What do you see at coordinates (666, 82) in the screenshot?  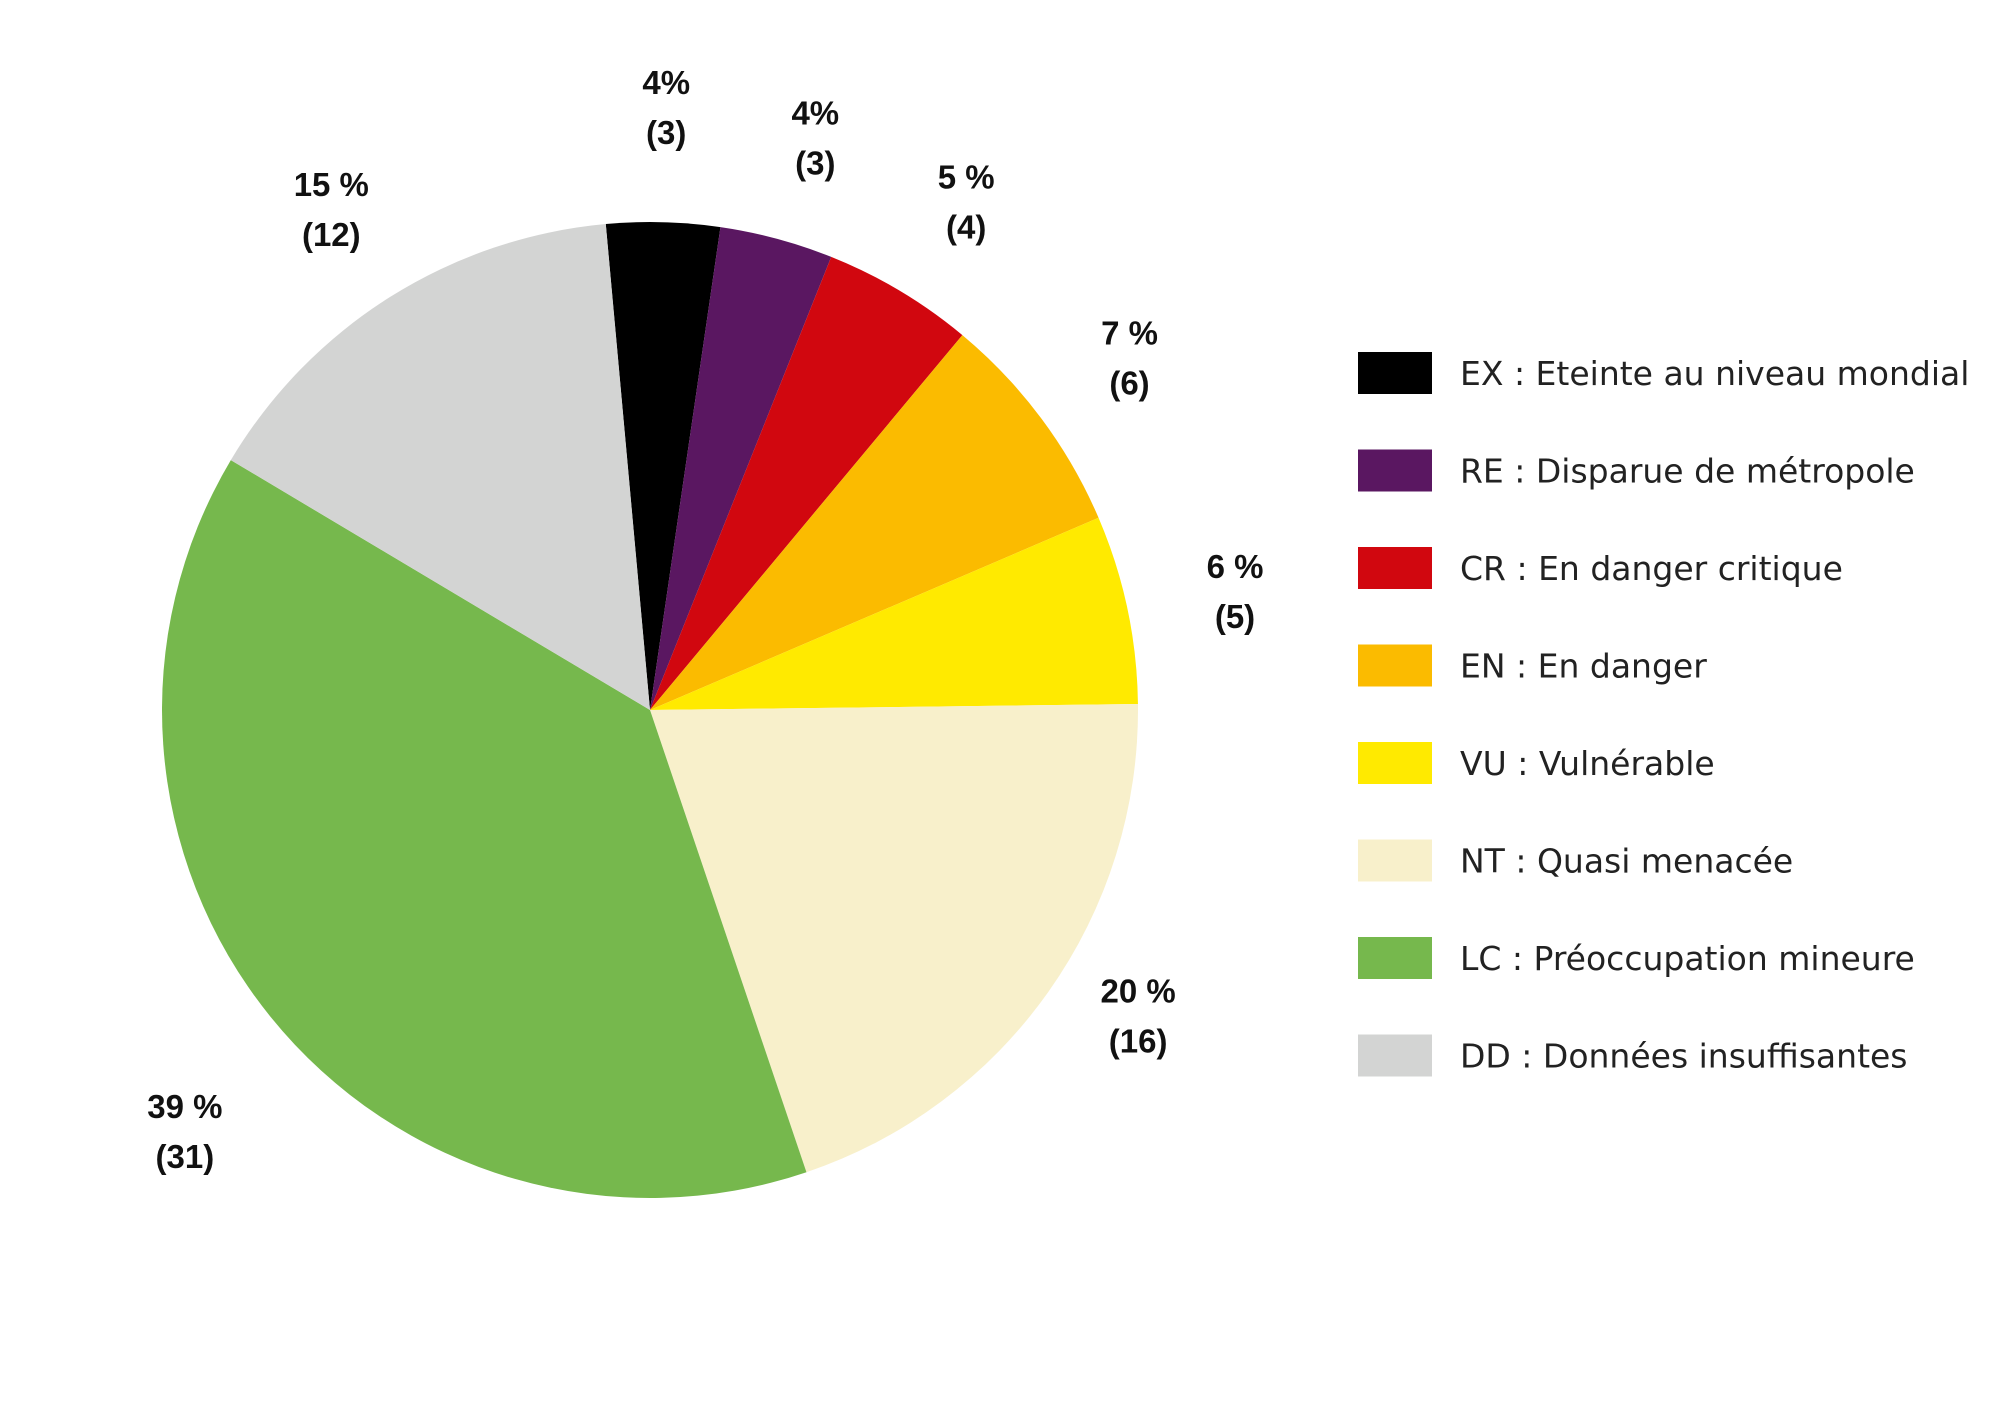 I see `slice-percent-label-ex: 4%` at bounding box center [666, 82].